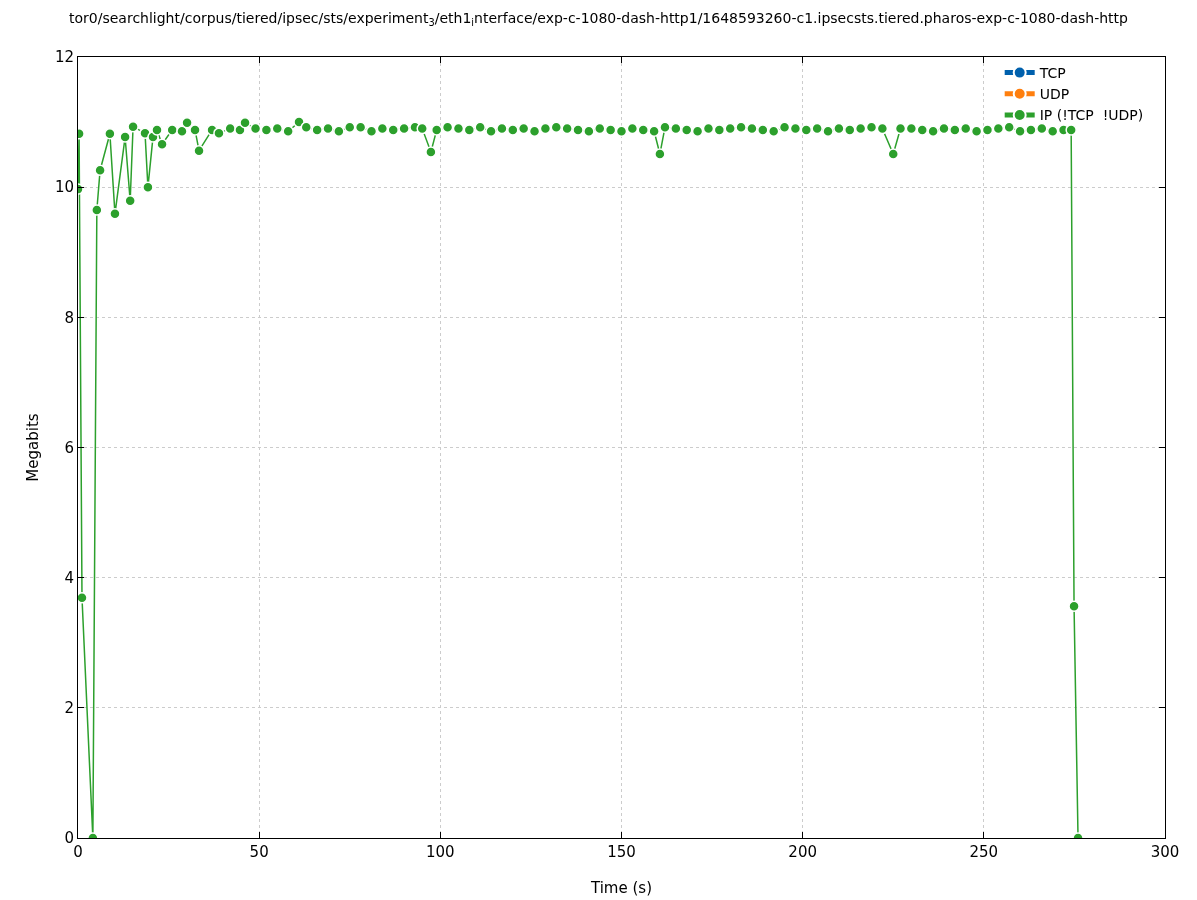 The height and width of the screenshot is (900, 1197). Describe the element at coordinates (621, 852) in the screenshot. I see `x-tick-label: 150` at that location.